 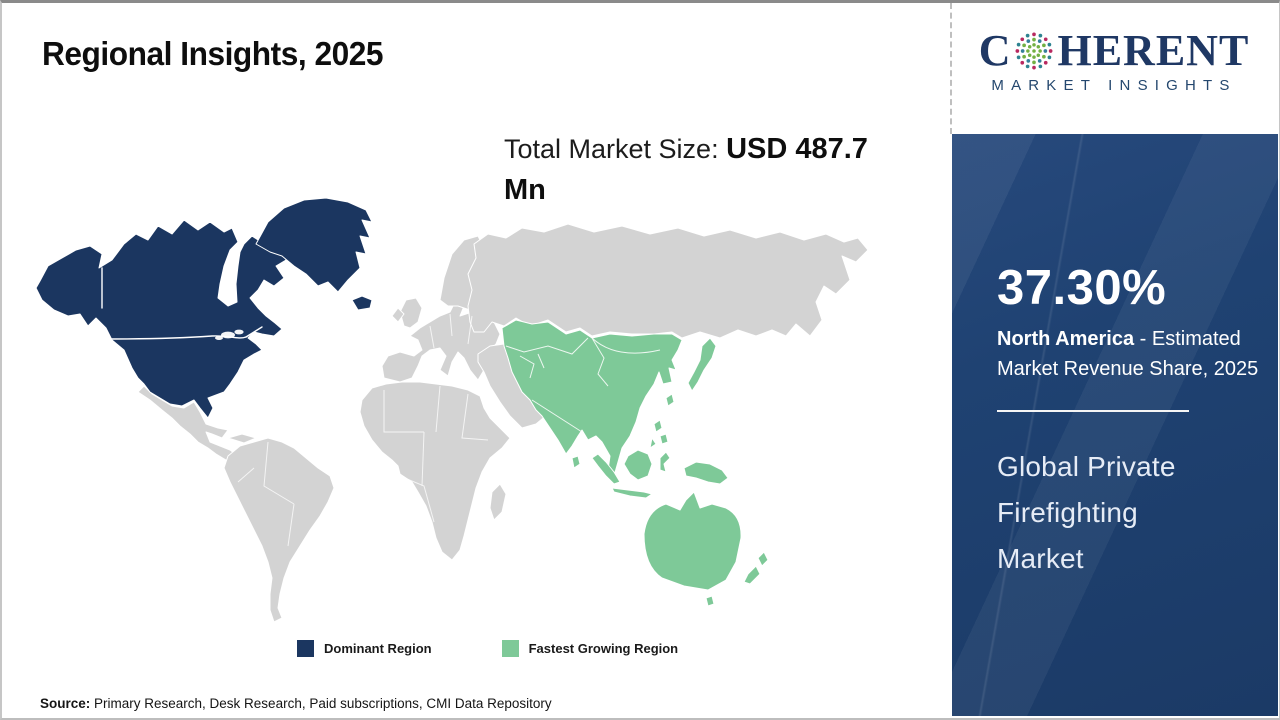 What do you see at coordinates (1114, 85) in the screenshot?
I see `logo-subtitle: MARKET INSIGHTS` at bounding box center [1114, 85].